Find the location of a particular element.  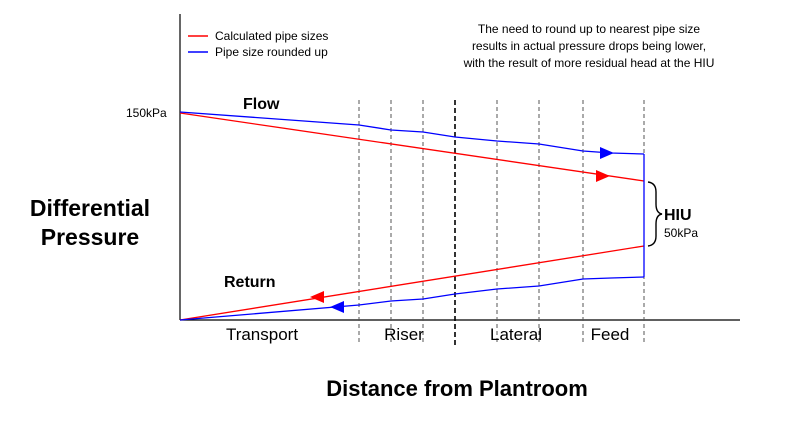

calculated-flow-line is located at coordinates (412, 147).